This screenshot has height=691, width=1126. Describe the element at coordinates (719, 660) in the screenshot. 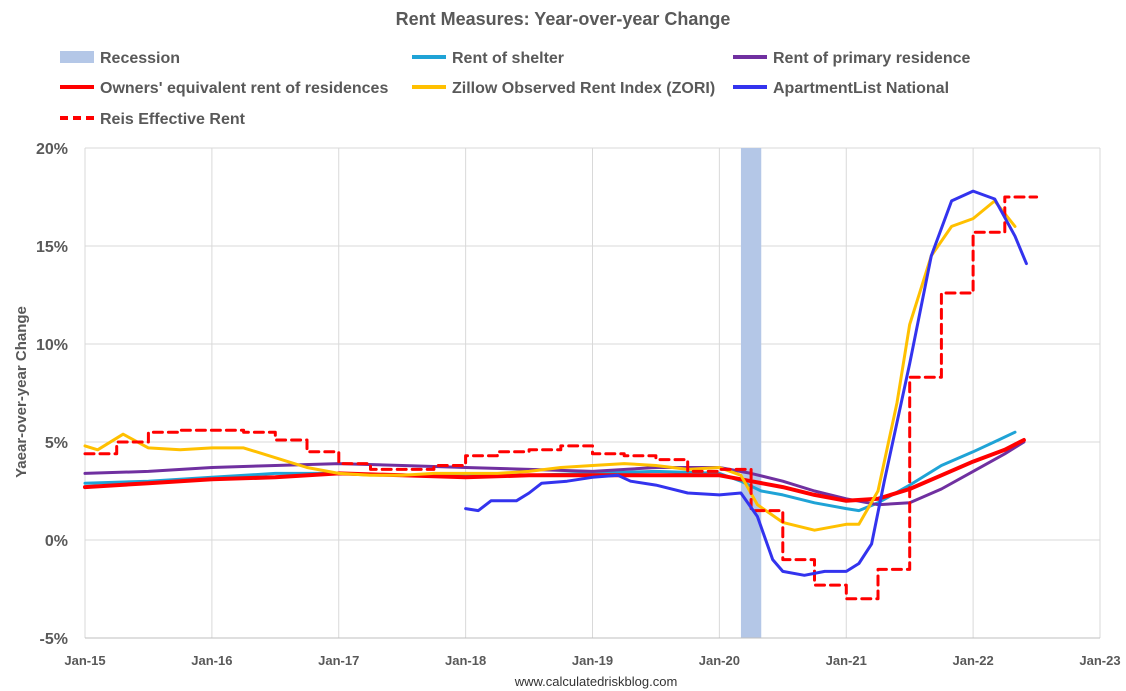

I see `x-tick-label: Jan-20` at that location.